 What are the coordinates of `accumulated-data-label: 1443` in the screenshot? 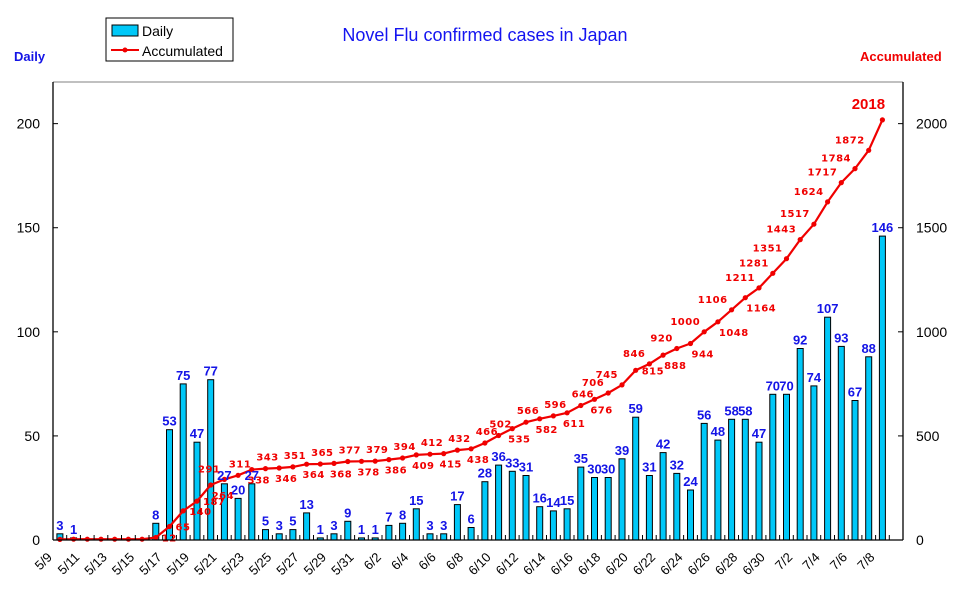 It's located at (781, 230).